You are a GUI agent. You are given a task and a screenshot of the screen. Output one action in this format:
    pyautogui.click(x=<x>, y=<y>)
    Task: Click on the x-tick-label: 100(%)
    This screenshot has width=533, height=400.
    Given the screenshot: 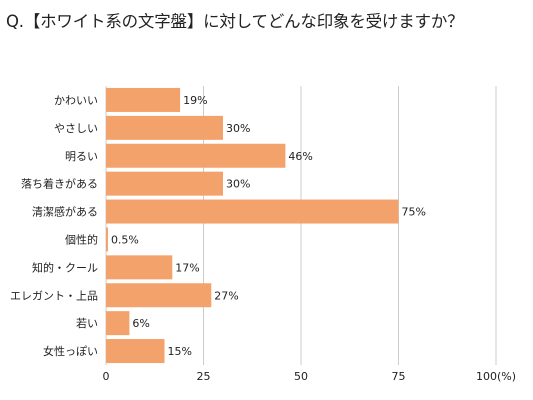 What is the action you would take?
    pyautogui.click(x=496, y=376)
    